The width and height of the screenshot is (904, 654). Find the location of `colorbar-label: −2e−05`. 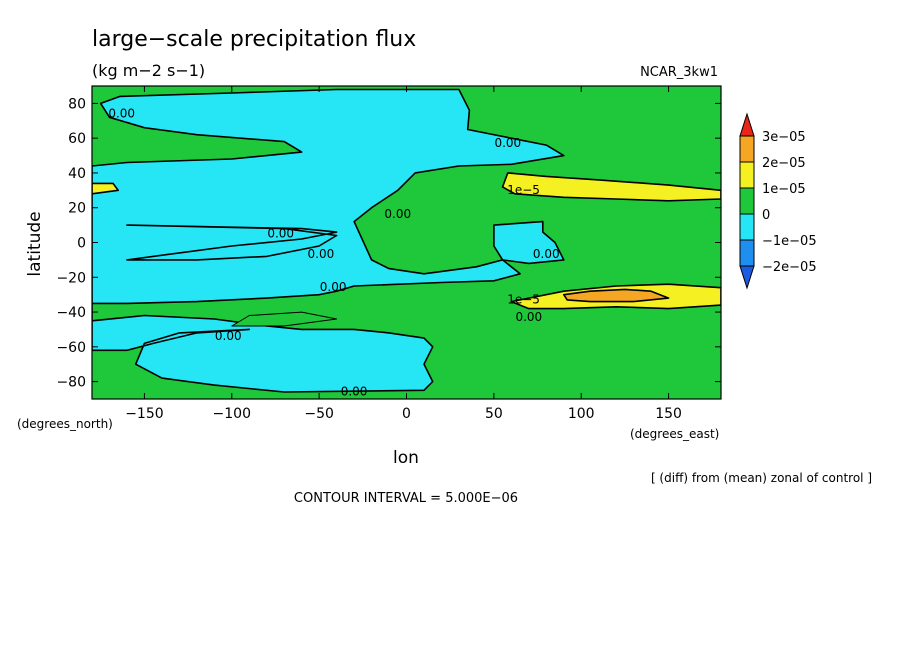

colorbar-label: −2e−05 is located at coordinates (789, 267).